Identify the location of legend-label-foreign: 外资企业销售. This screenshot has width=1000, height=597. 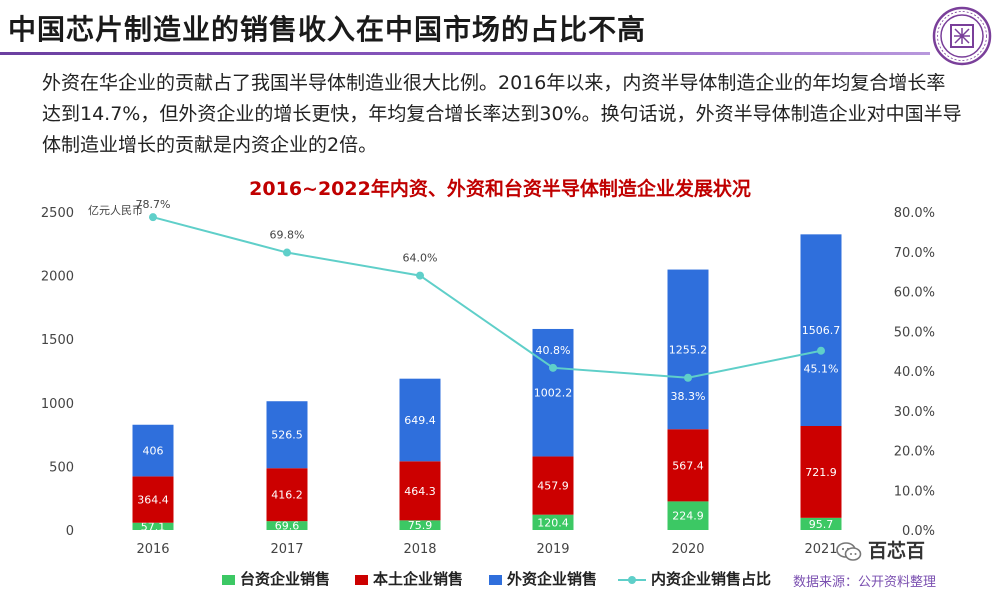
(552, 579).